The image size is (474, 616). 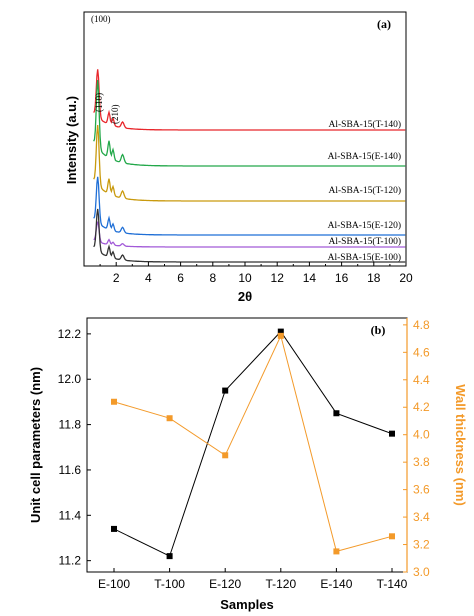 I want to click on wall-thickness-tick-label: 3.4, so click(x=421, y=517).